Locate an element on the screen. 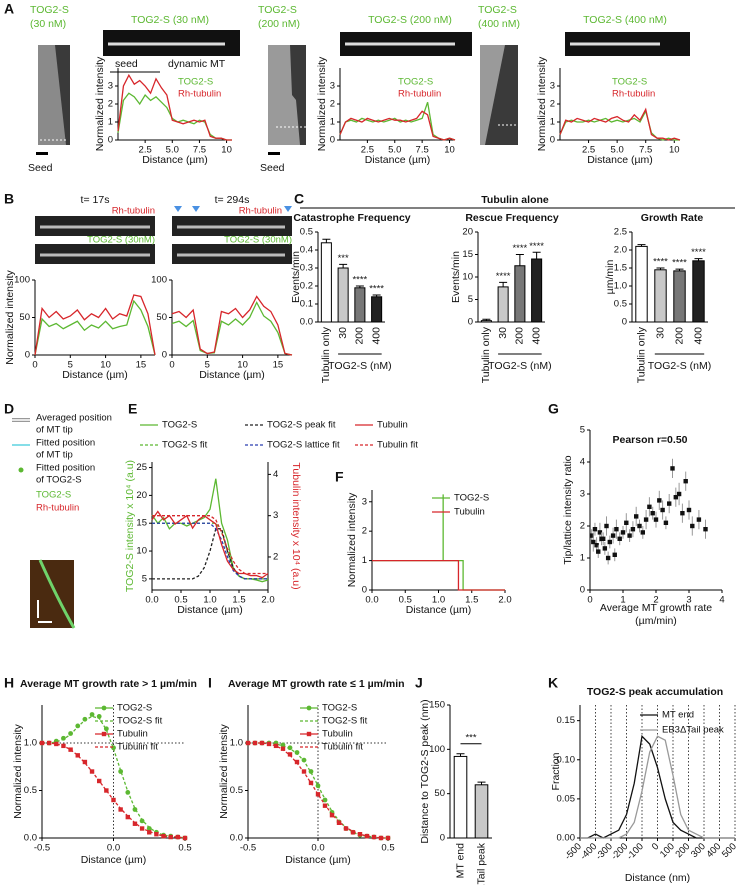 The width and height of the screenshot is (740, 885). y-axis-label: Distance to TOG2-S peak (nm) is located at coordinates (425, 771).